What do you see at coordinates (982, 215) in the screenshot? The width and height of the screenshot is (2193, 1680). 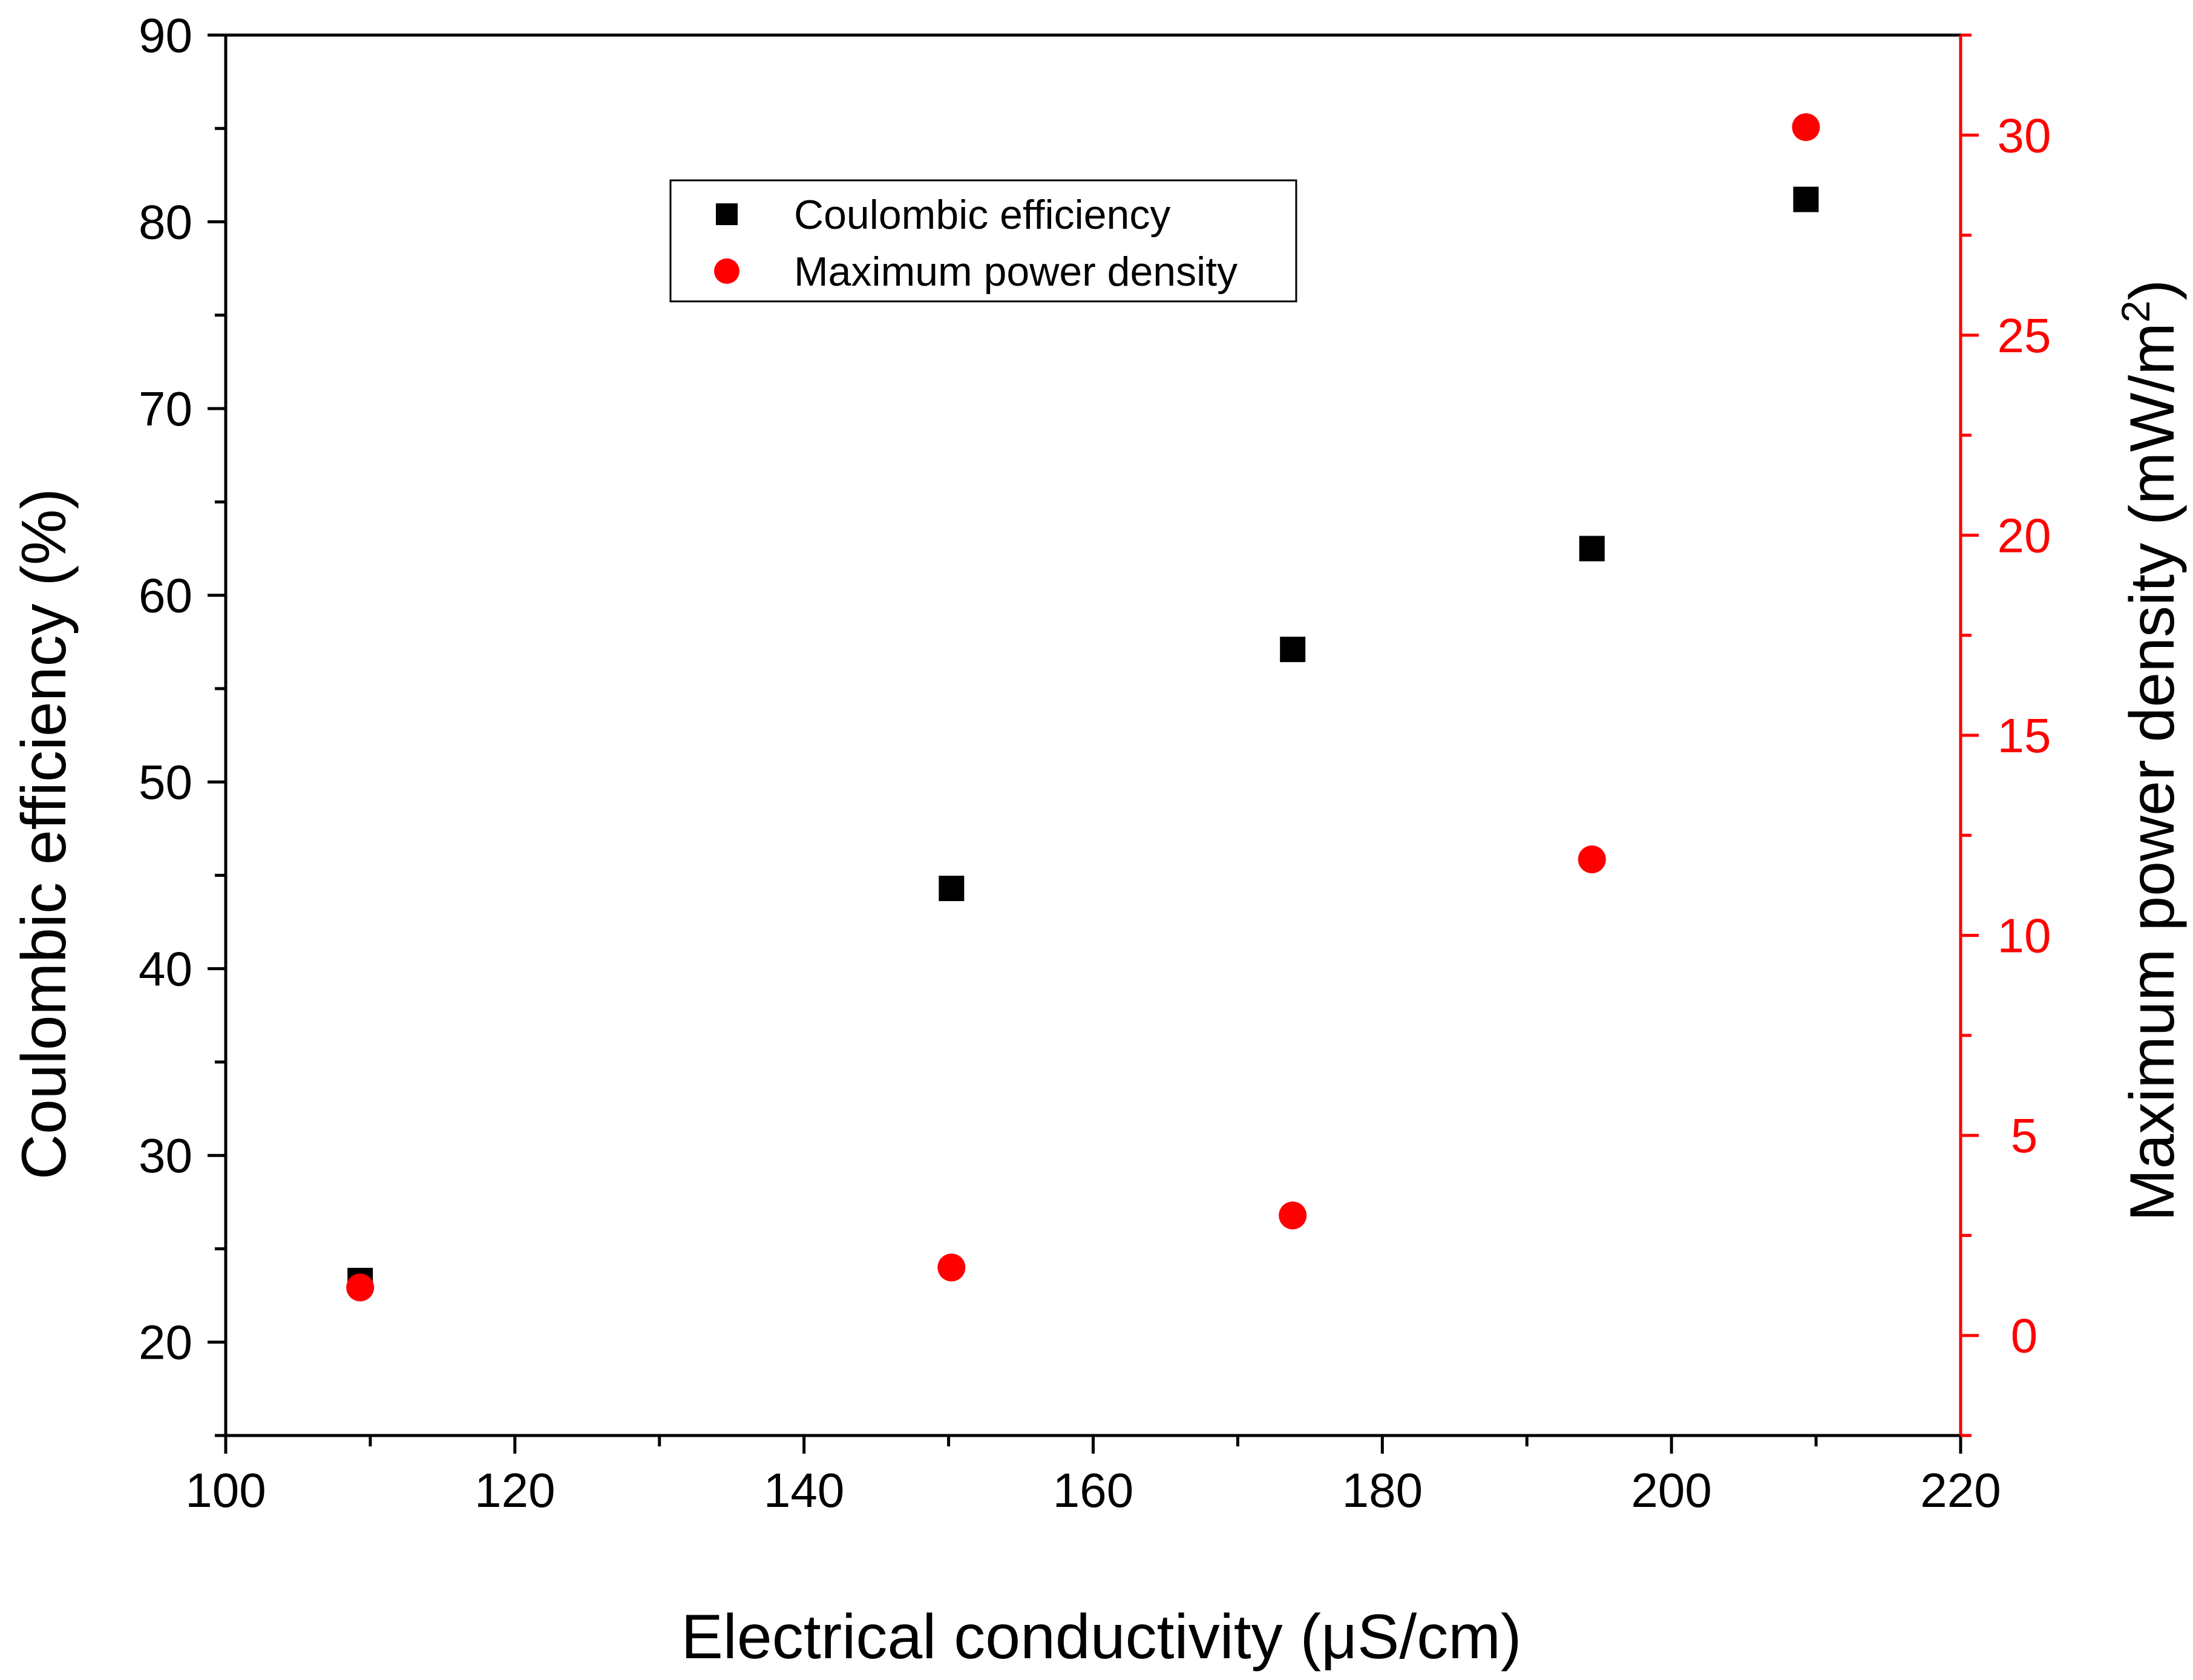 I see `legend-label-coulombic-efficiency: Coulombic efficiency` at bounding box center [982, 215].